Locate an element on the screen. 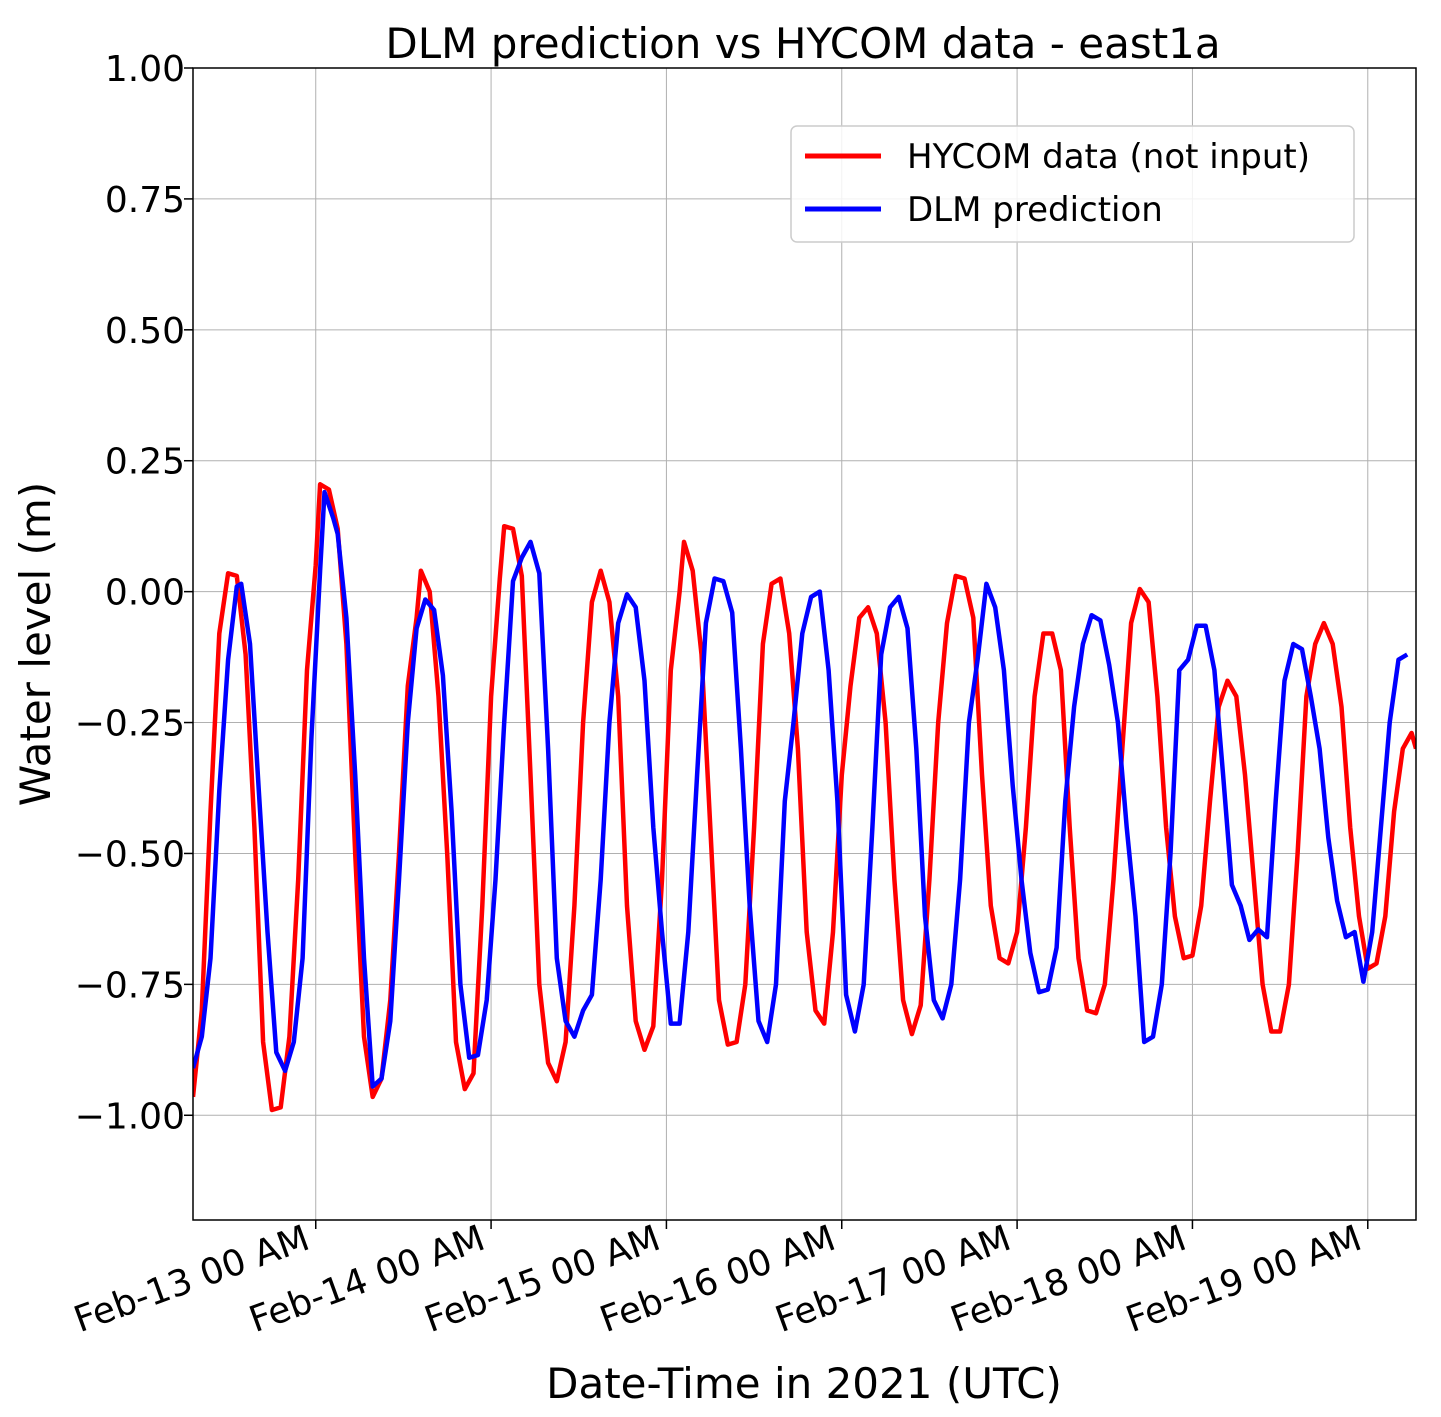 This screenshot has width=1441, height=1417. y-tick-label: 1.00 is located at coordinates (145, 69).